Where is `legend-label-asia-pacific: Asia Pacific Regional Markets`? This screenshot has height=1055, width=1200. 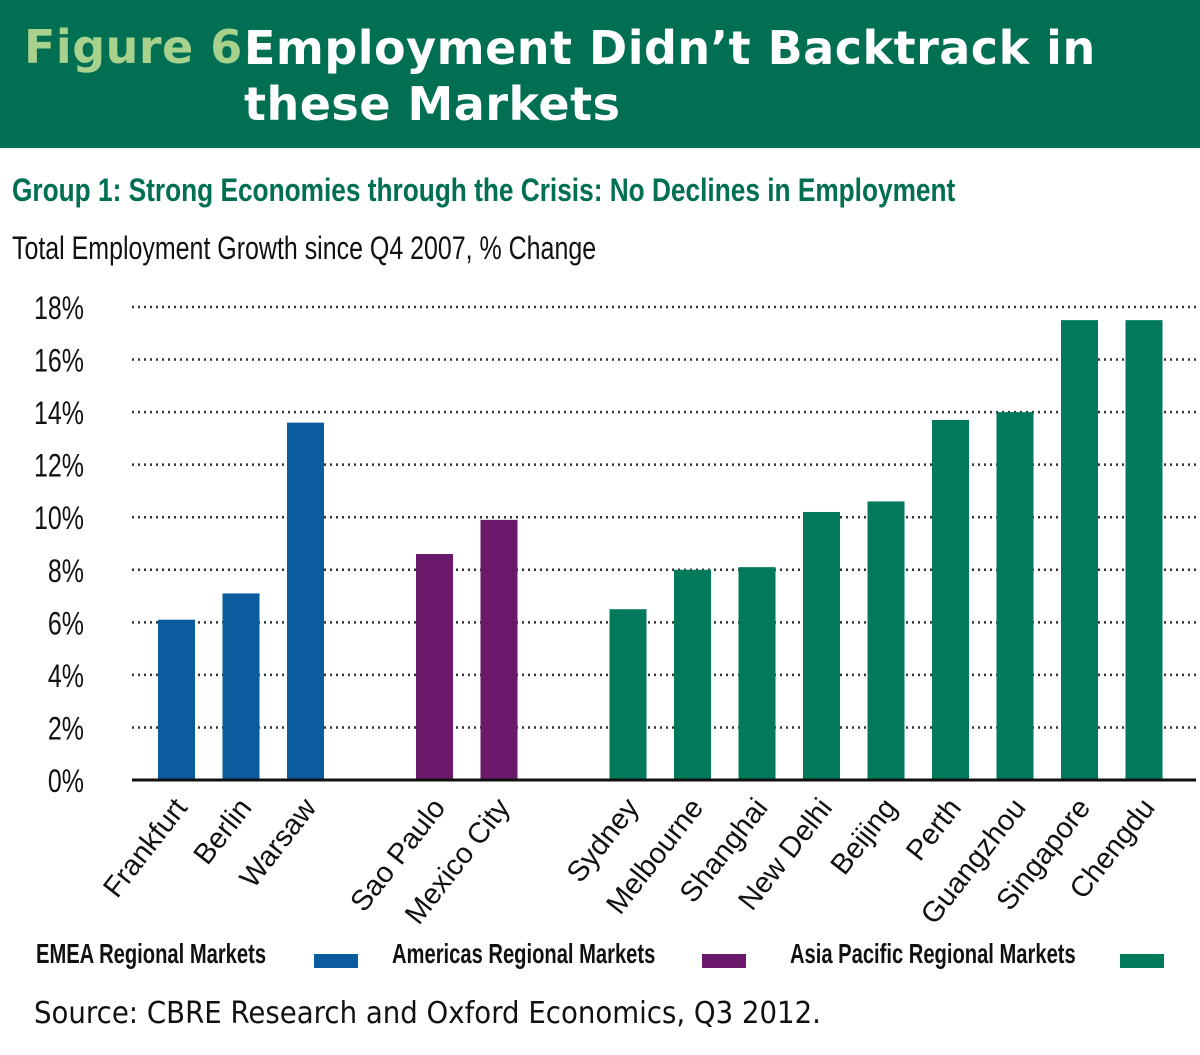
legend-label-asia-pacific: Asia Pacific Regional Markets is located at coordinates (933, 953).